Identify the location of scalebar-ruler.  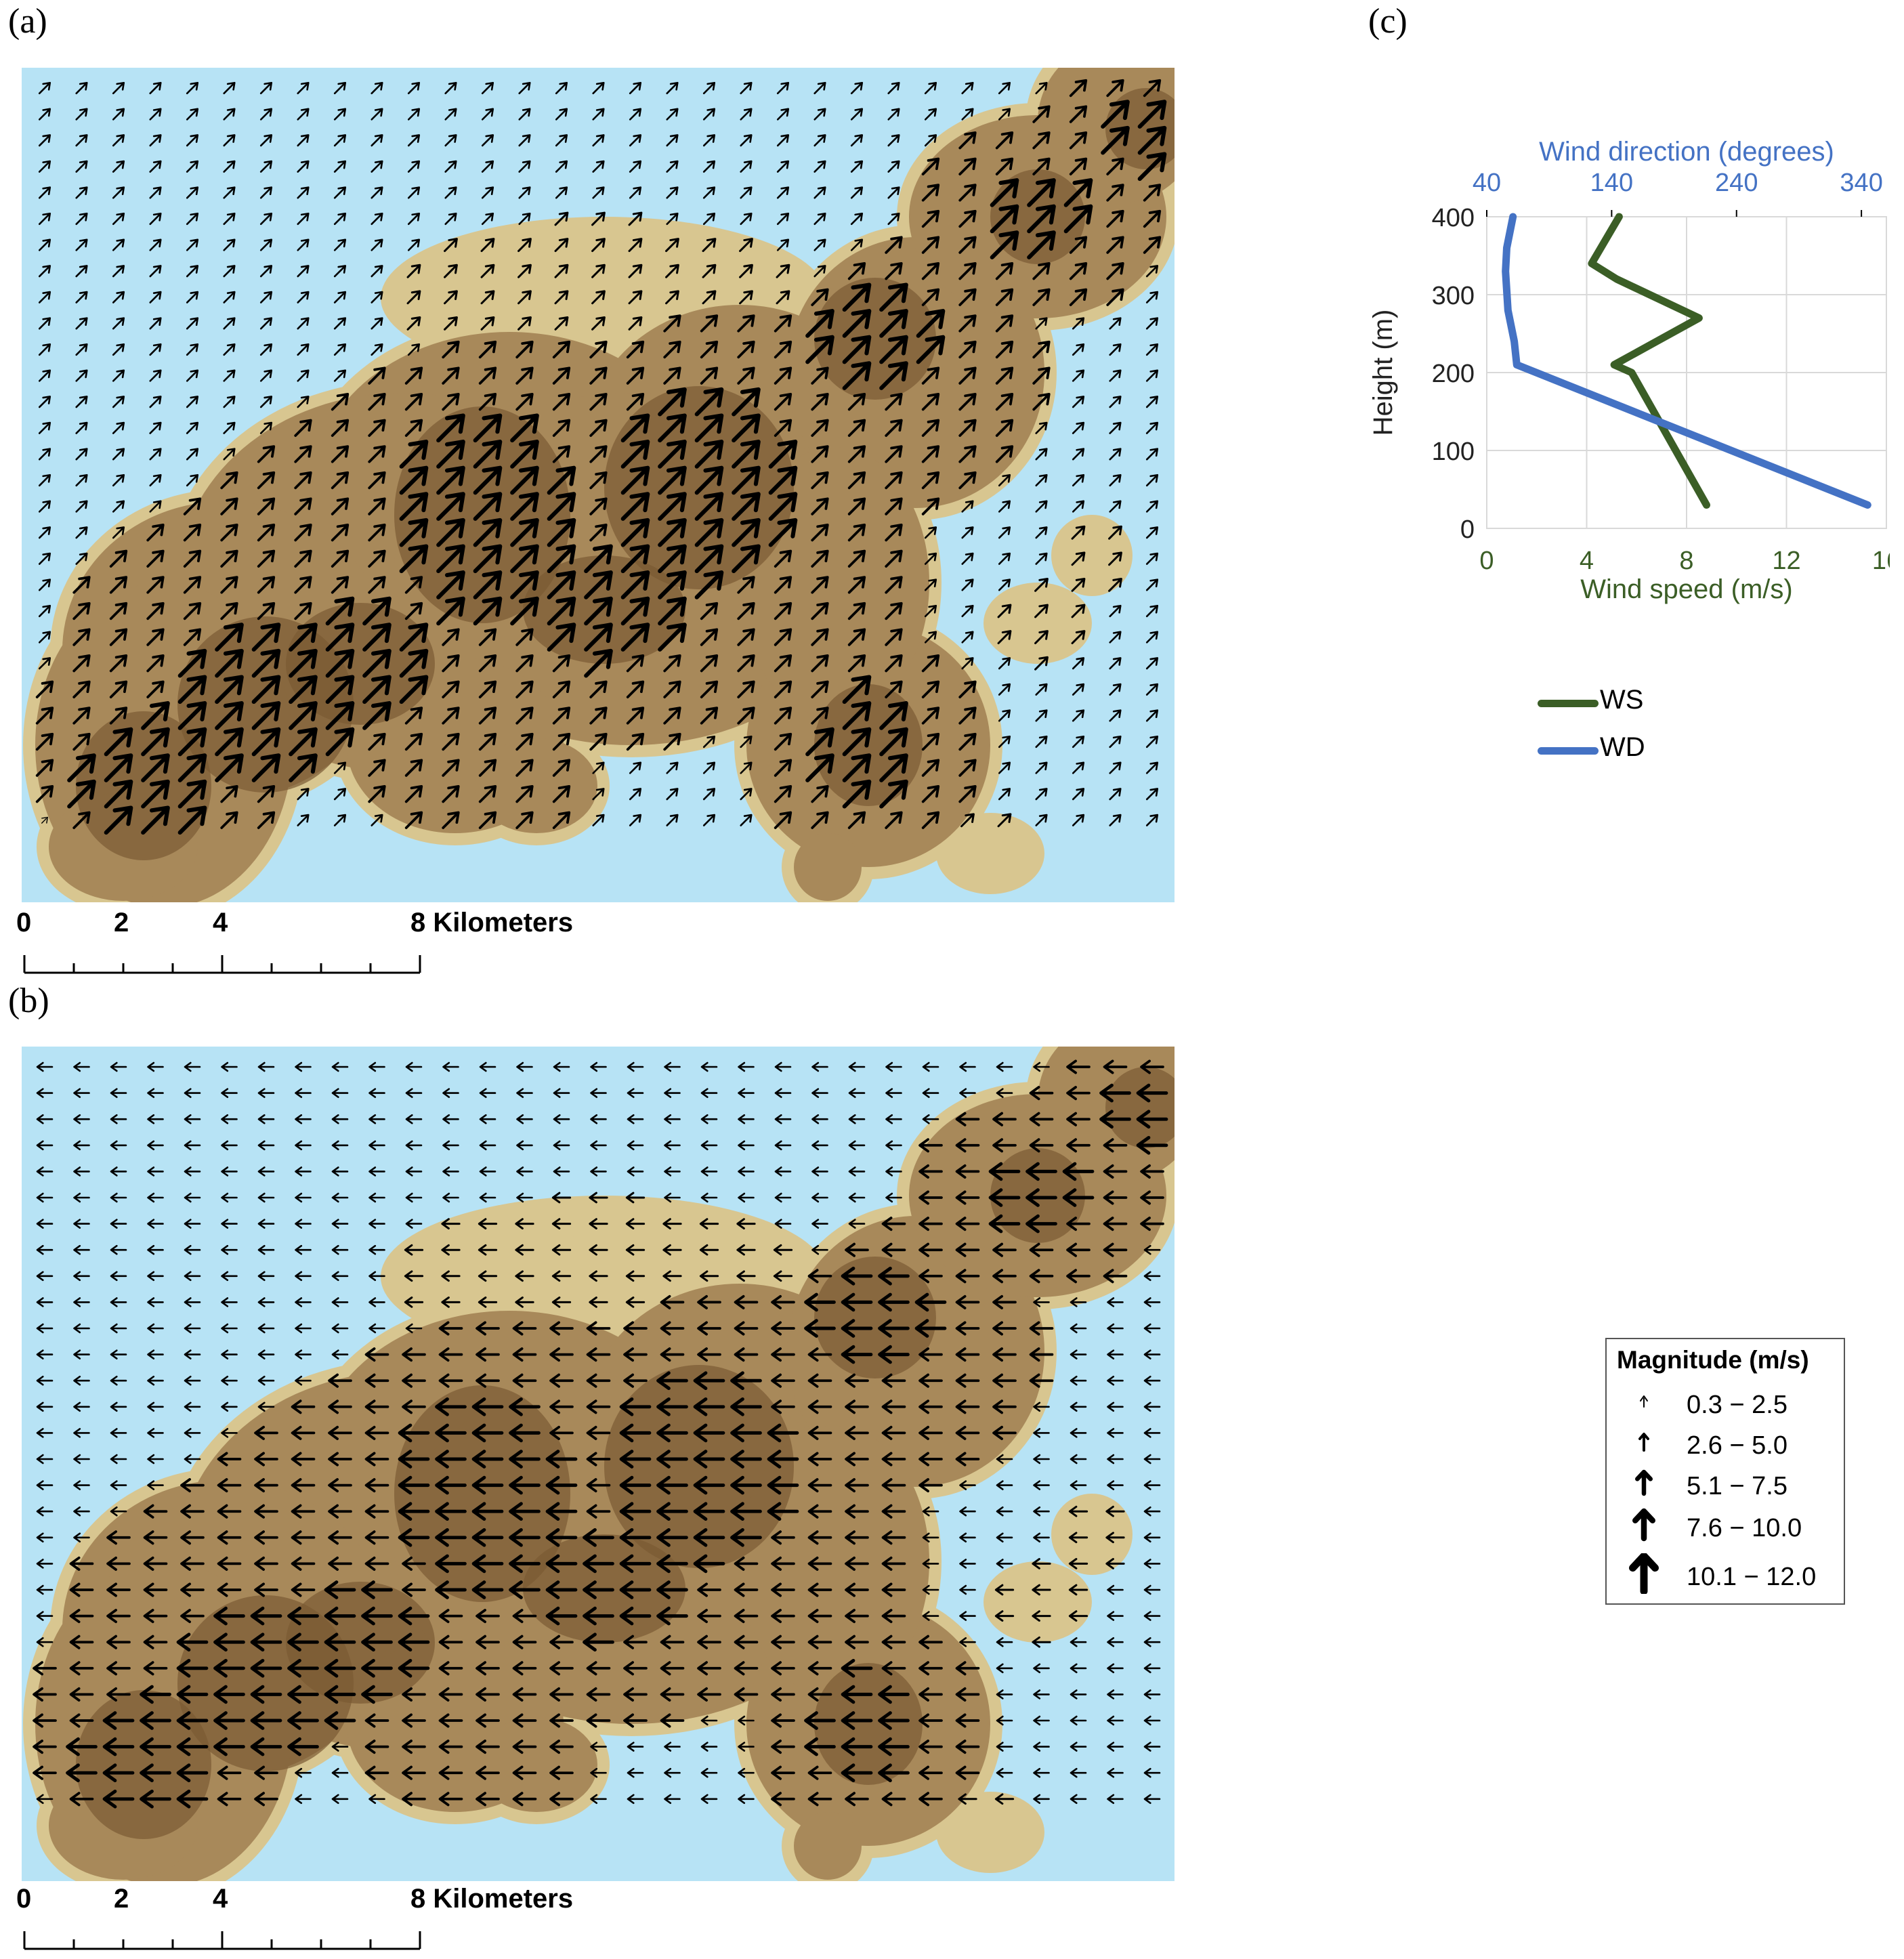
(222, 1940).